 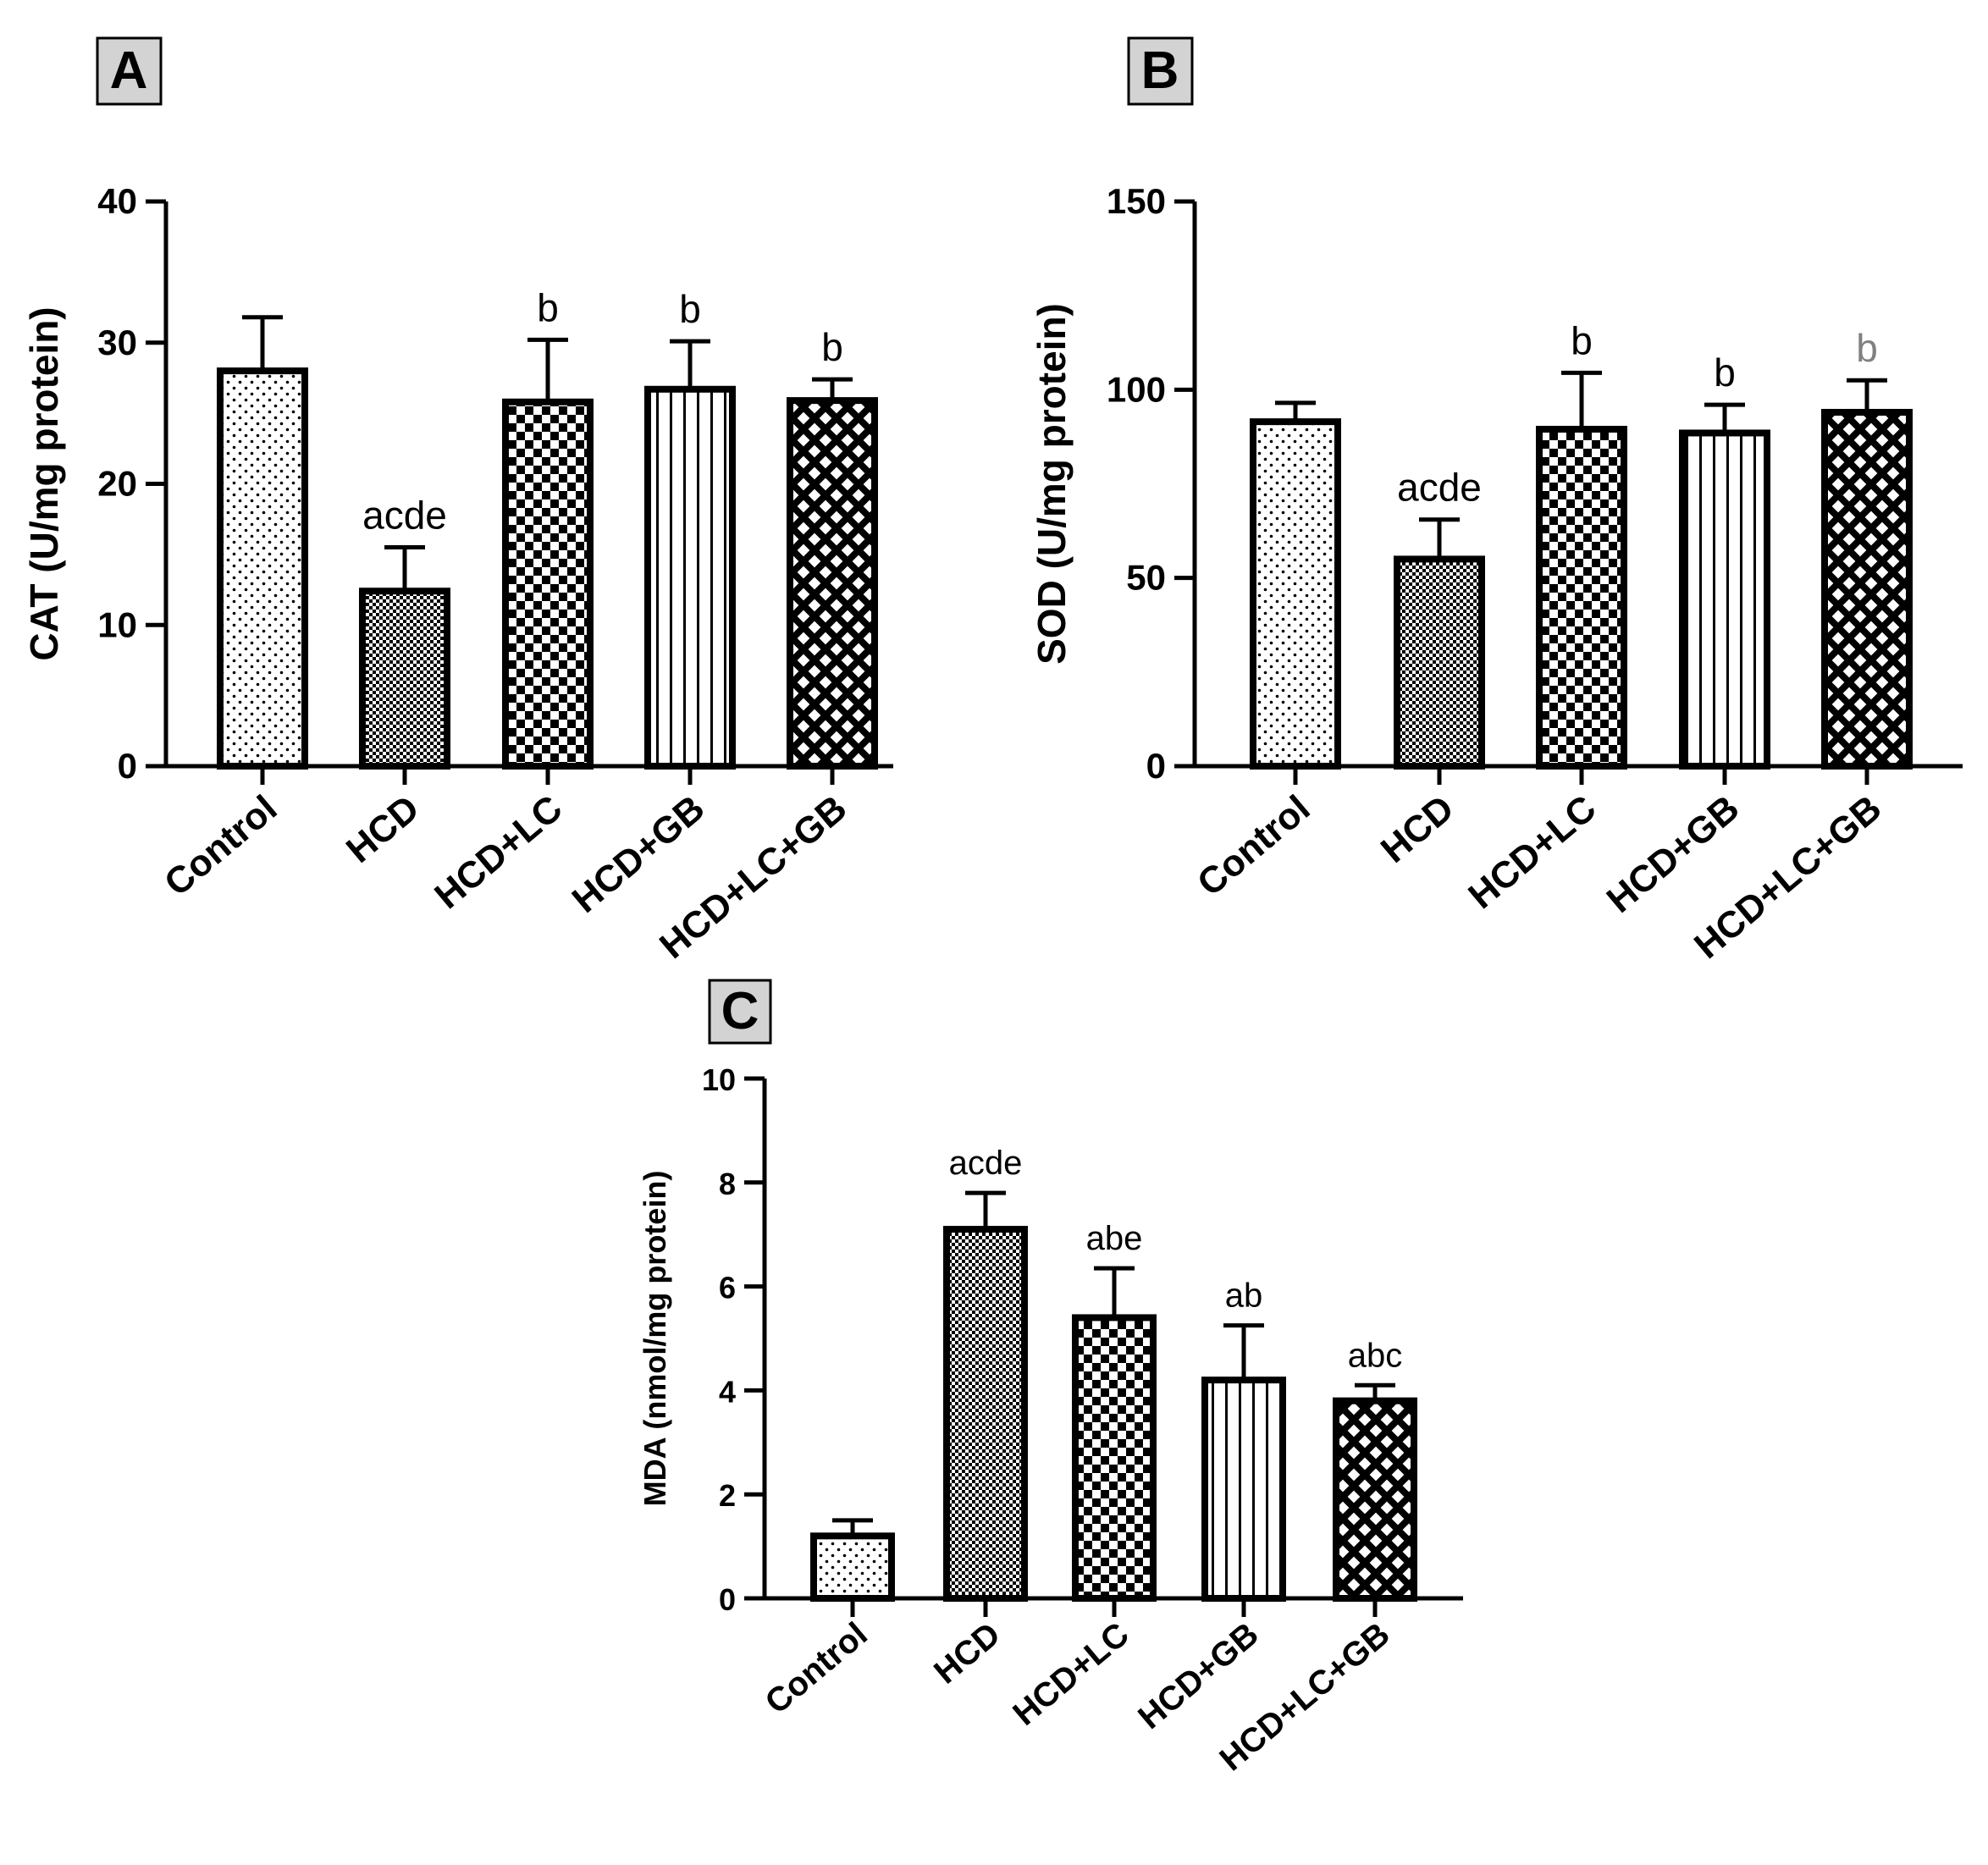 I want to click on category-label-c-1: HCD, so click(x=968, y=1653).